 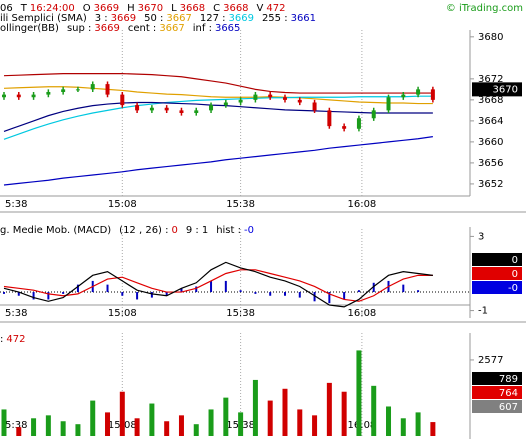 I want to click on value-box-label: 764, so click(x=508, y=393).